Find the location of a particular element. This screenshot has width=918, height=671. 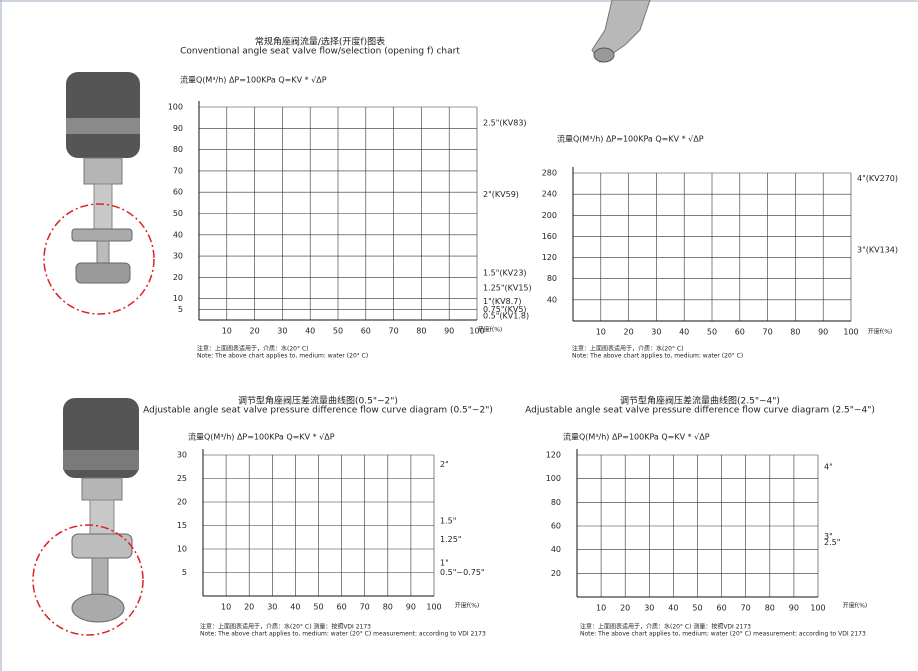

legend-label: 4"(KV270) is located at coordinates (877, 178).